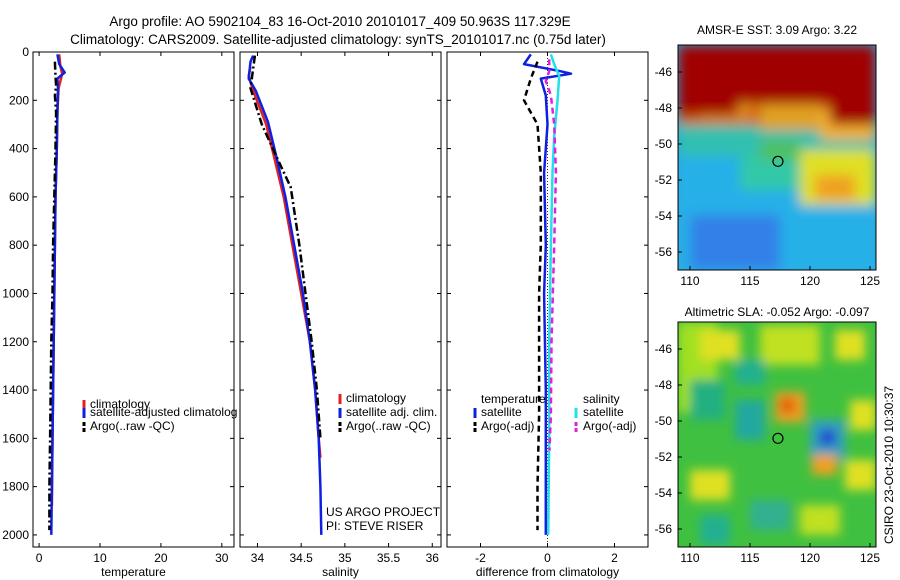 The height and width of the screenshot is (580, 900). What do you see at coordinates (340, 572) in the screenshot?
I see `x-axis-label: salinity` at bounding box center [340, 572].